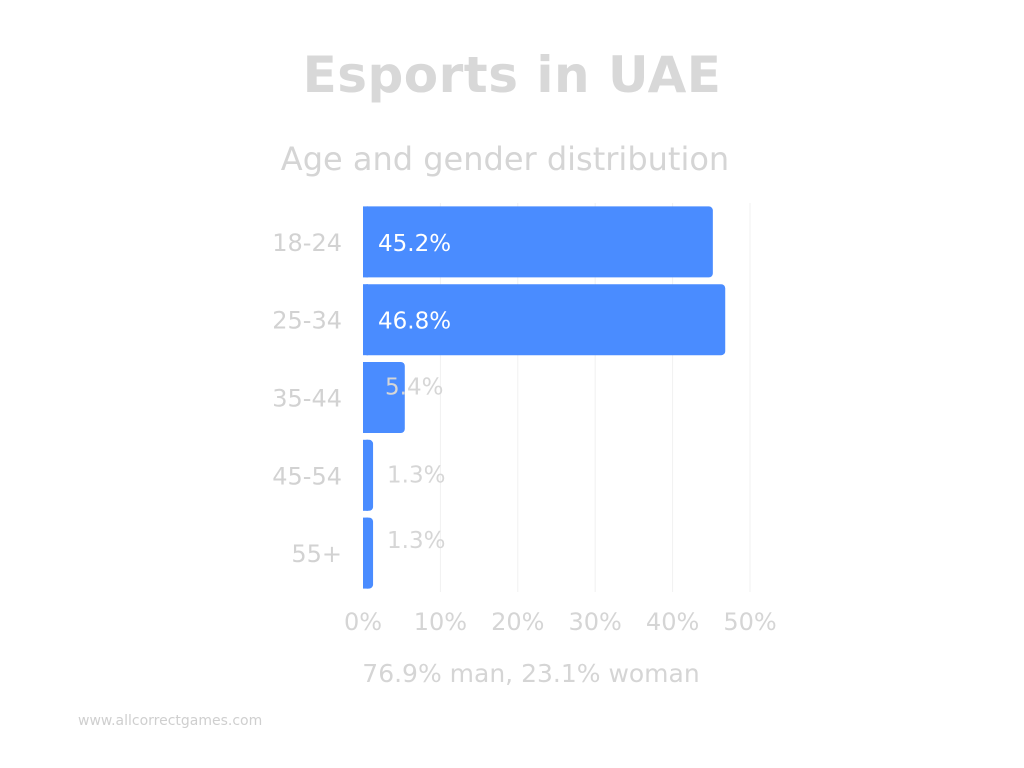 Image resolution: width=1024 pixels, height=768 pixels. What do you see at coordinates (414, 322) in the screenshot?
I see `value-label: 46.8%` at bounding box center [414, 322].